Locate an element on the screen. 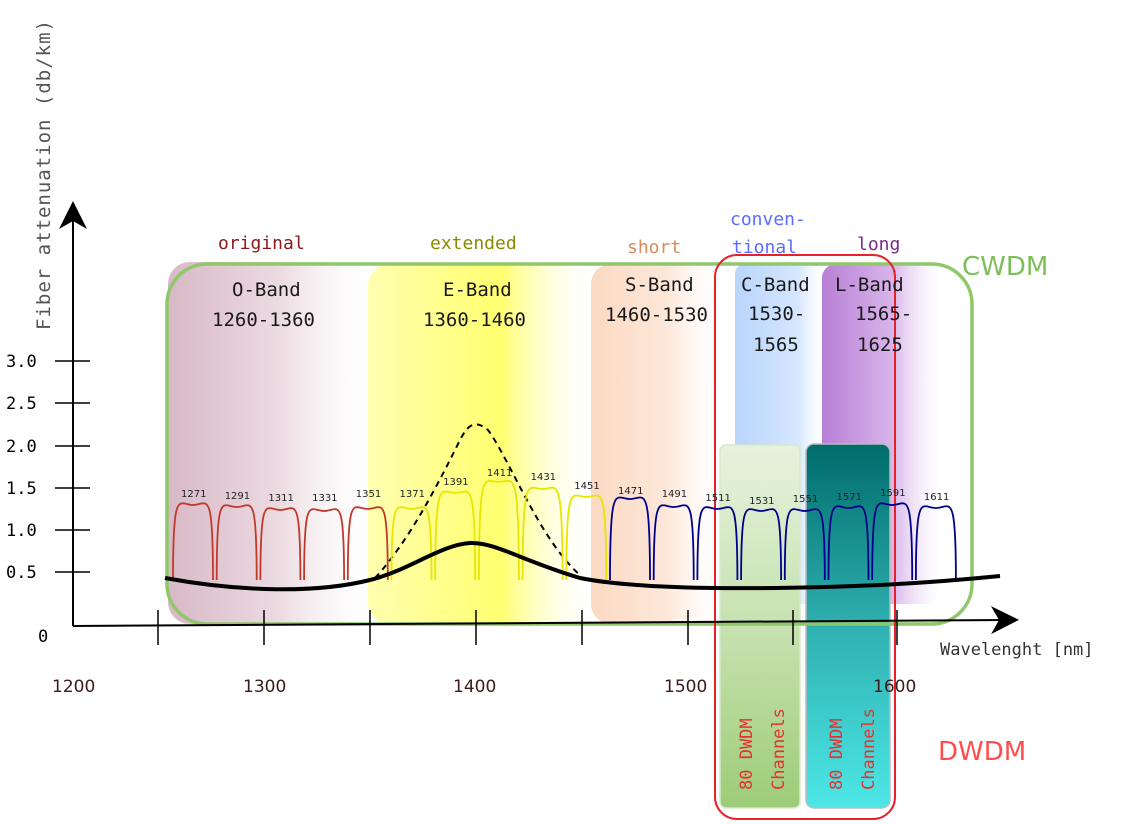 This screenshot has width=1138, height=824. x-tick-1300: 1300 is located at coordinates (264, 687).